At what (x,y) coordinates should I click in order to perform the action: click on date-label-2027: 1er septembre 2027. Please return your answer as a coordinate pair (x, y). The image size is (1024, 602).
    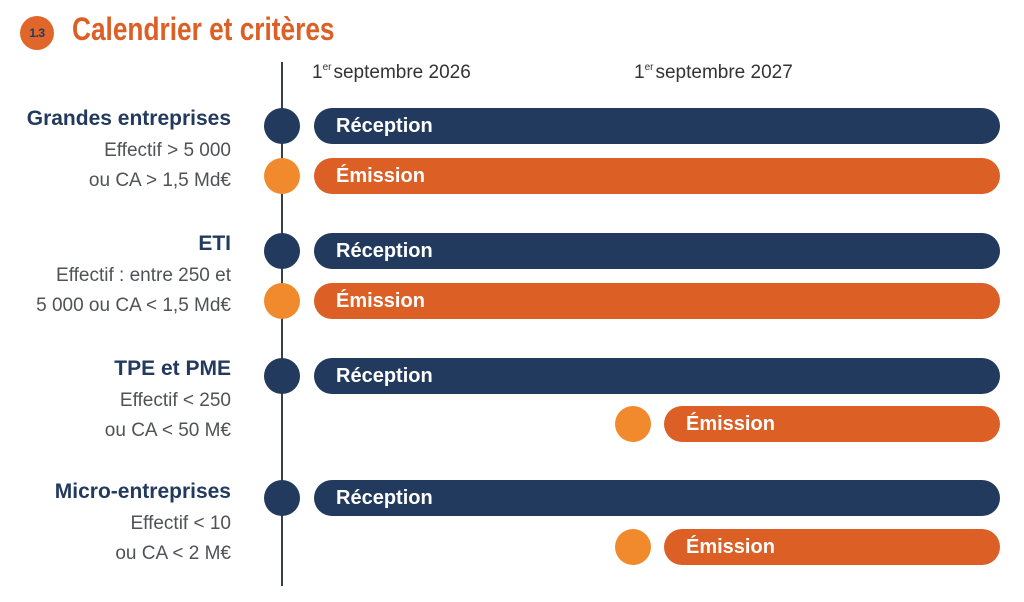
    Looking at the image, I should click on (713, 72).